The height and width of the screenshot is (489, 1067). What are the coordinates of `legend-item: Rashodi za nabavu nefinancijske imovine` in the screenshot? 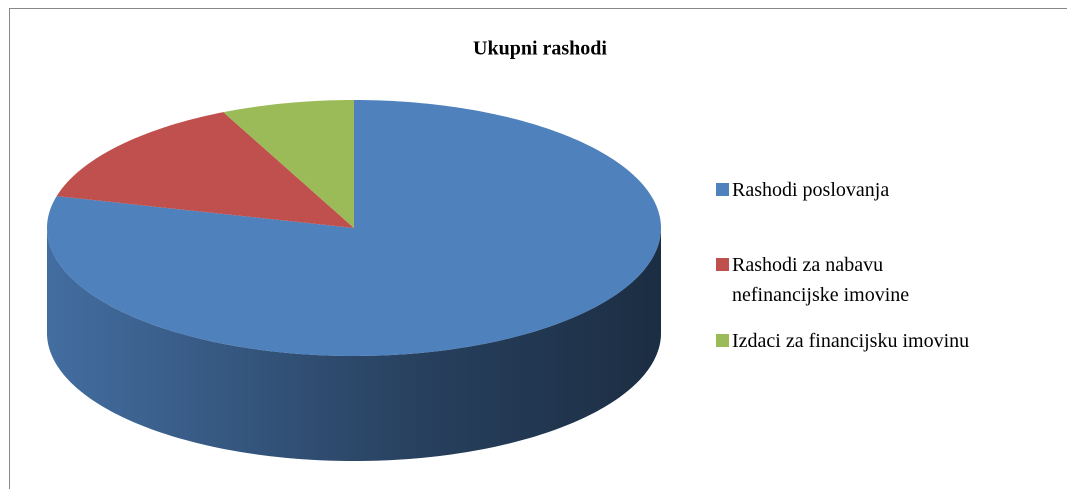 It's located at (854, 280).